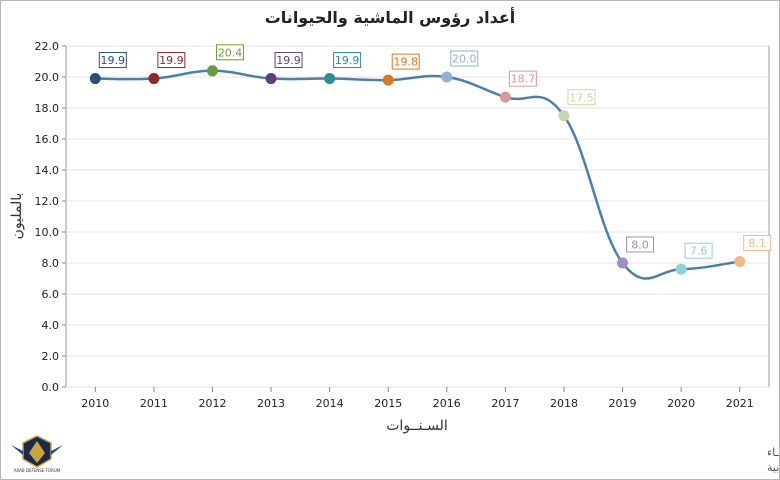  What do you see at coordinates (388, 80) in the screenshot?
I see `data-point-2015` at bounding box center [388, 80].